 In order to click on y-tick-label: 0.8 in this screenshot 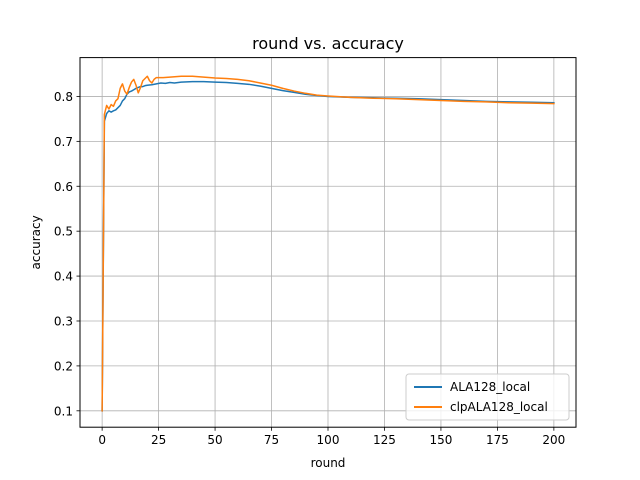, I will do `click(63, 97)`.